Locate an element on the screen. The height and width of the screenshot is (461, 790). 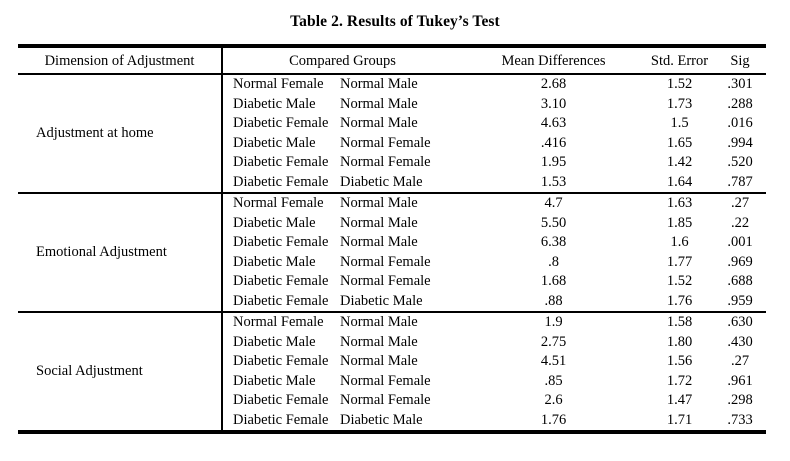
table-row: Diabetic Male Normal Female .416 1.65 .994 is located at coordinates (392, 144).